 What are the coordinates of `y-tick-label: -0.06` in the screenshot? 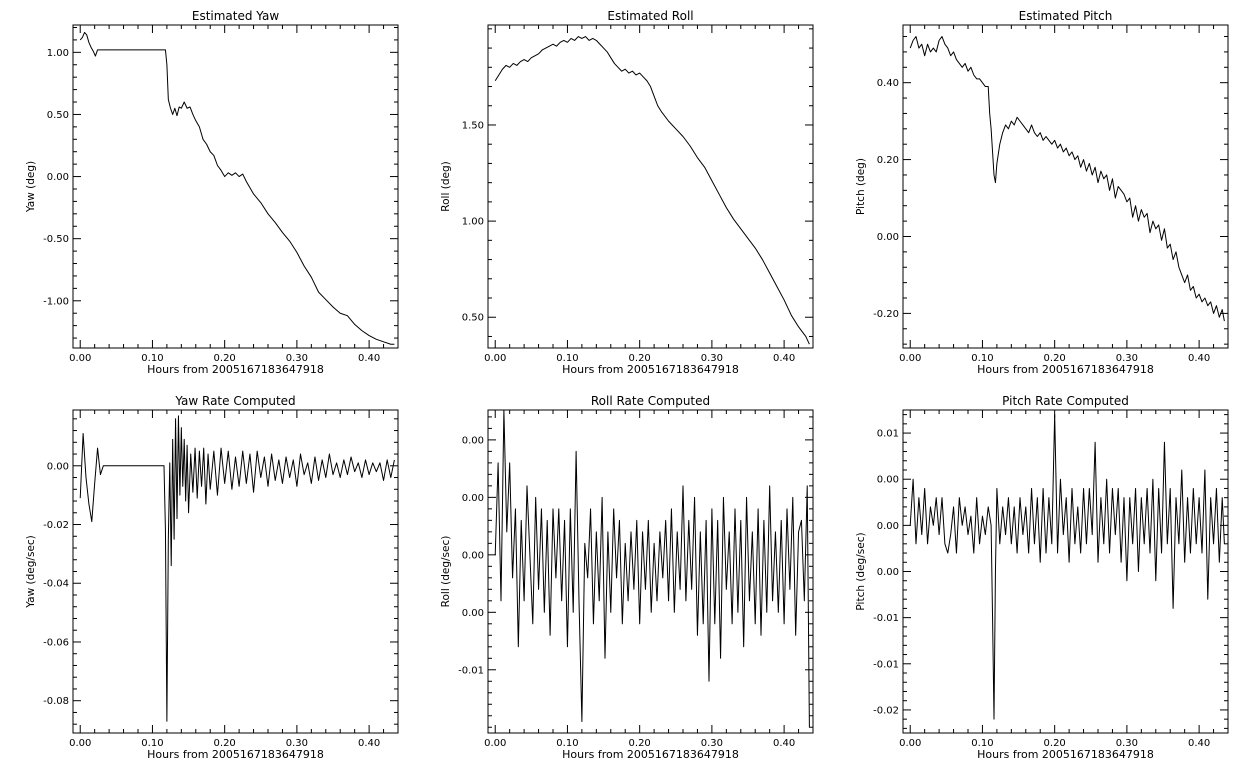 It's located at (56, 642).